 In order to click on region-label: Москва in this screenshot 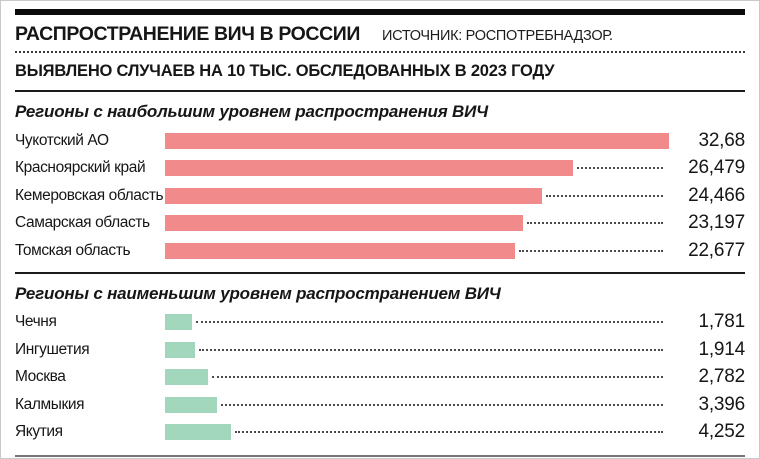, I will do `click(40, 377)`.